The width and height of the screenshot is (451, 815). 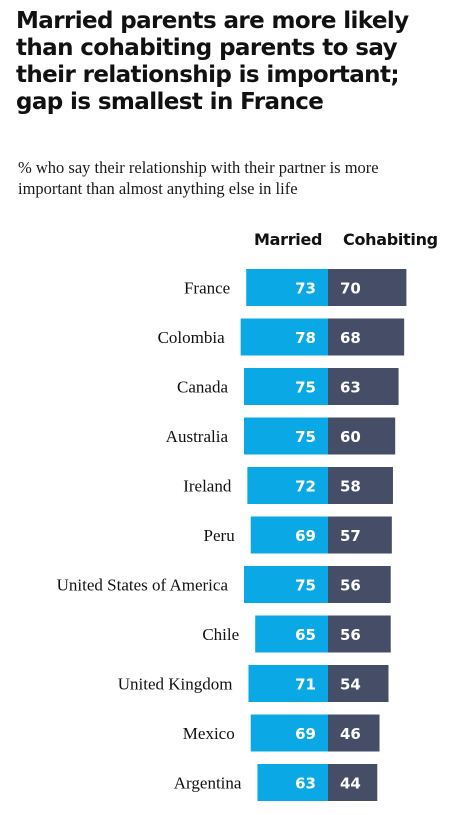 I want to click on value-label-cohabiting: 44, so click(x=350, y=784).